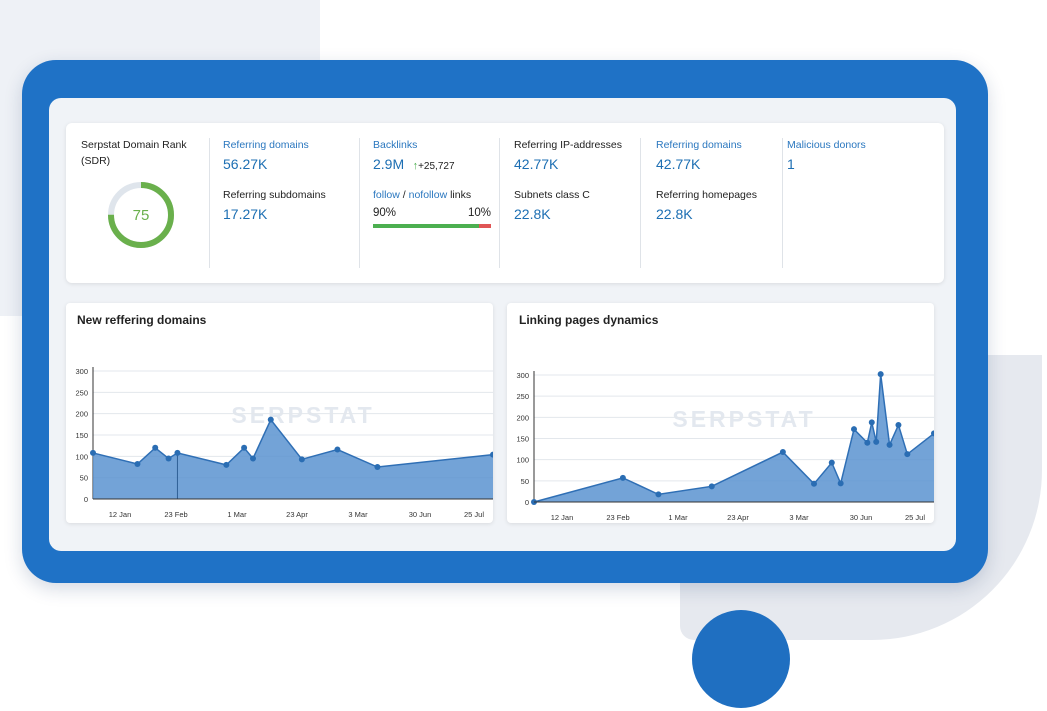 This screenshot has width=1047, height=711. Describe the element at coordinates (738, 517) in the screenshot. I see `x-tick-label: 23 Apr` at that location.